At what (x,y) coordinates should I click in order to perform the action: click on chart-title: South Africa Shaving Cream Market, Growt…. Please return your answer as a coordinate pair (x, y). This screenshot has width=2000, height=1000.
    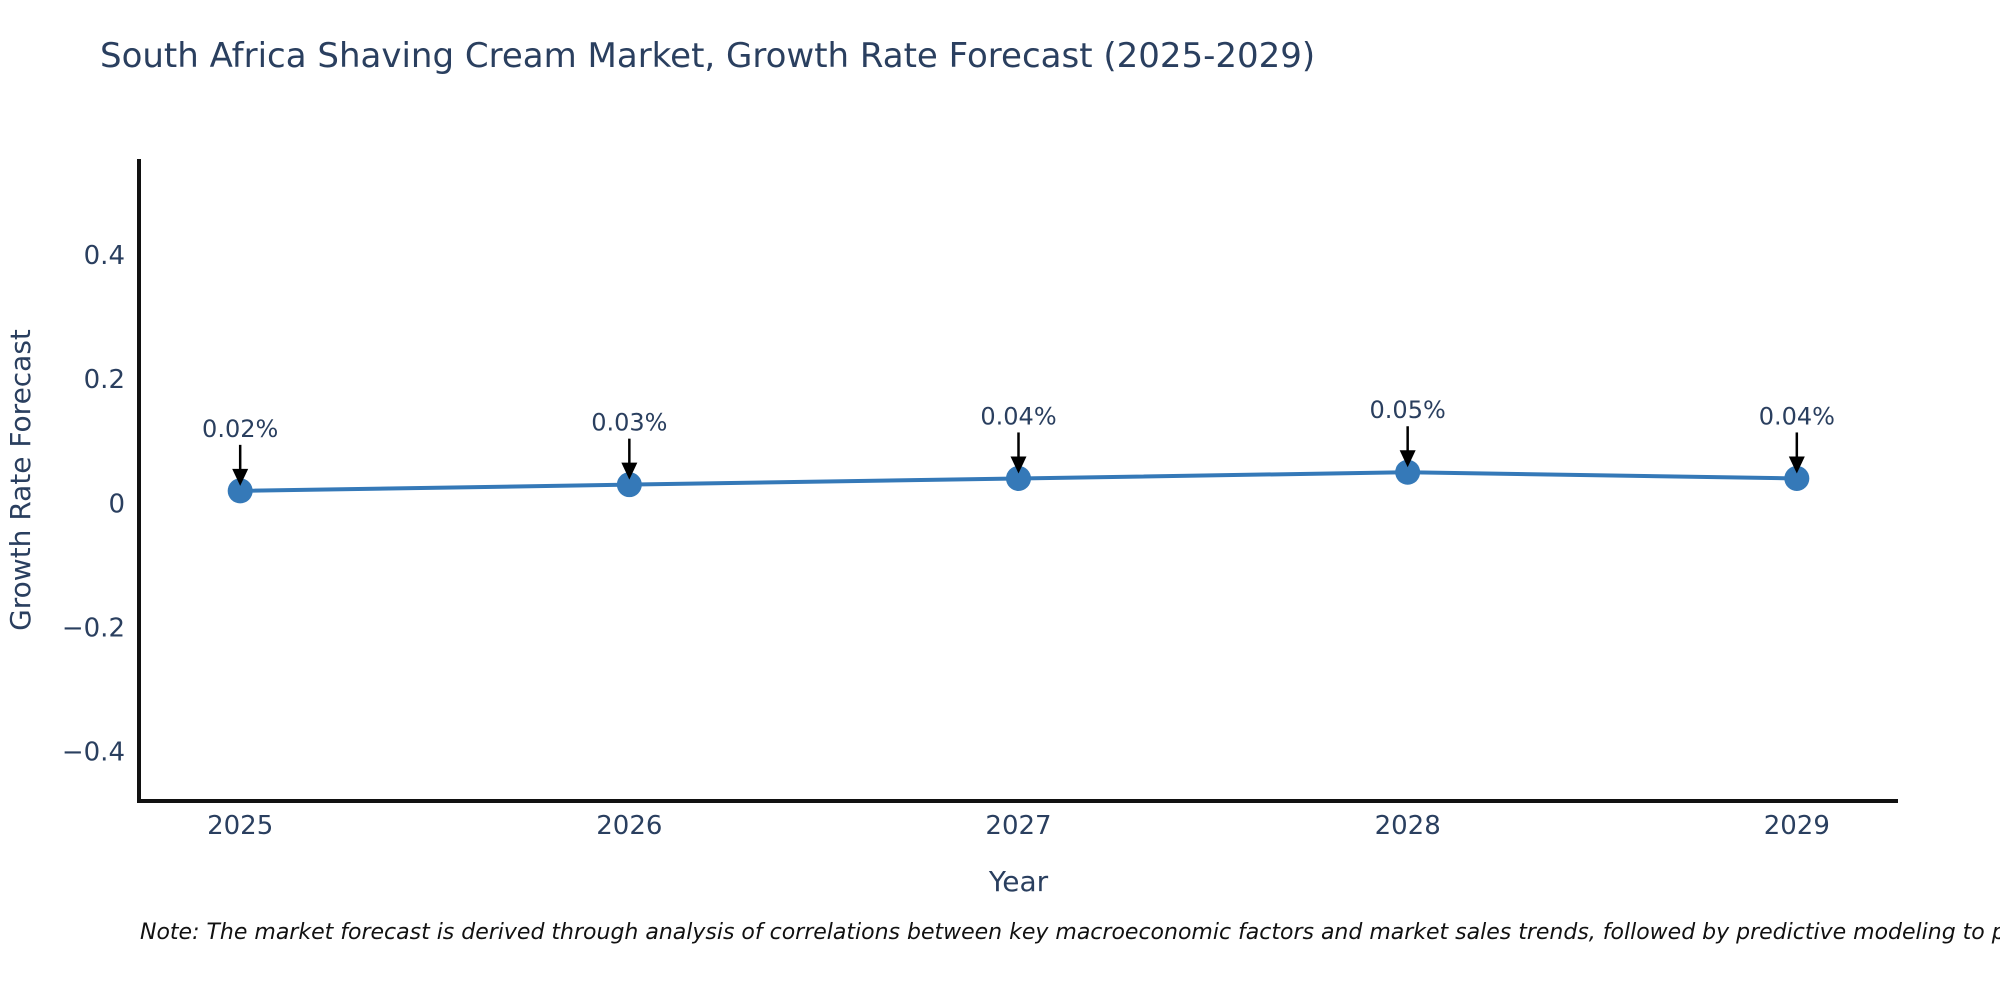
    Looking at the image, I should click on (708, 56).